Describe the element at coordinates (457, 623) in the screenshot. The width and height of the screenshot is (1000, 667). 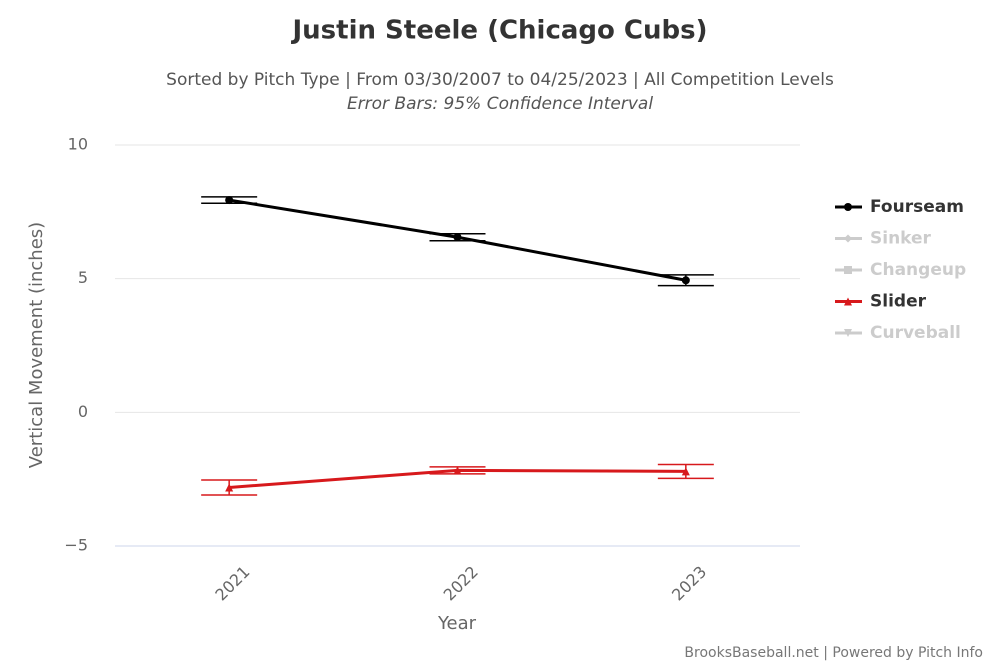
I see `x-axis-label: Year` at that location.